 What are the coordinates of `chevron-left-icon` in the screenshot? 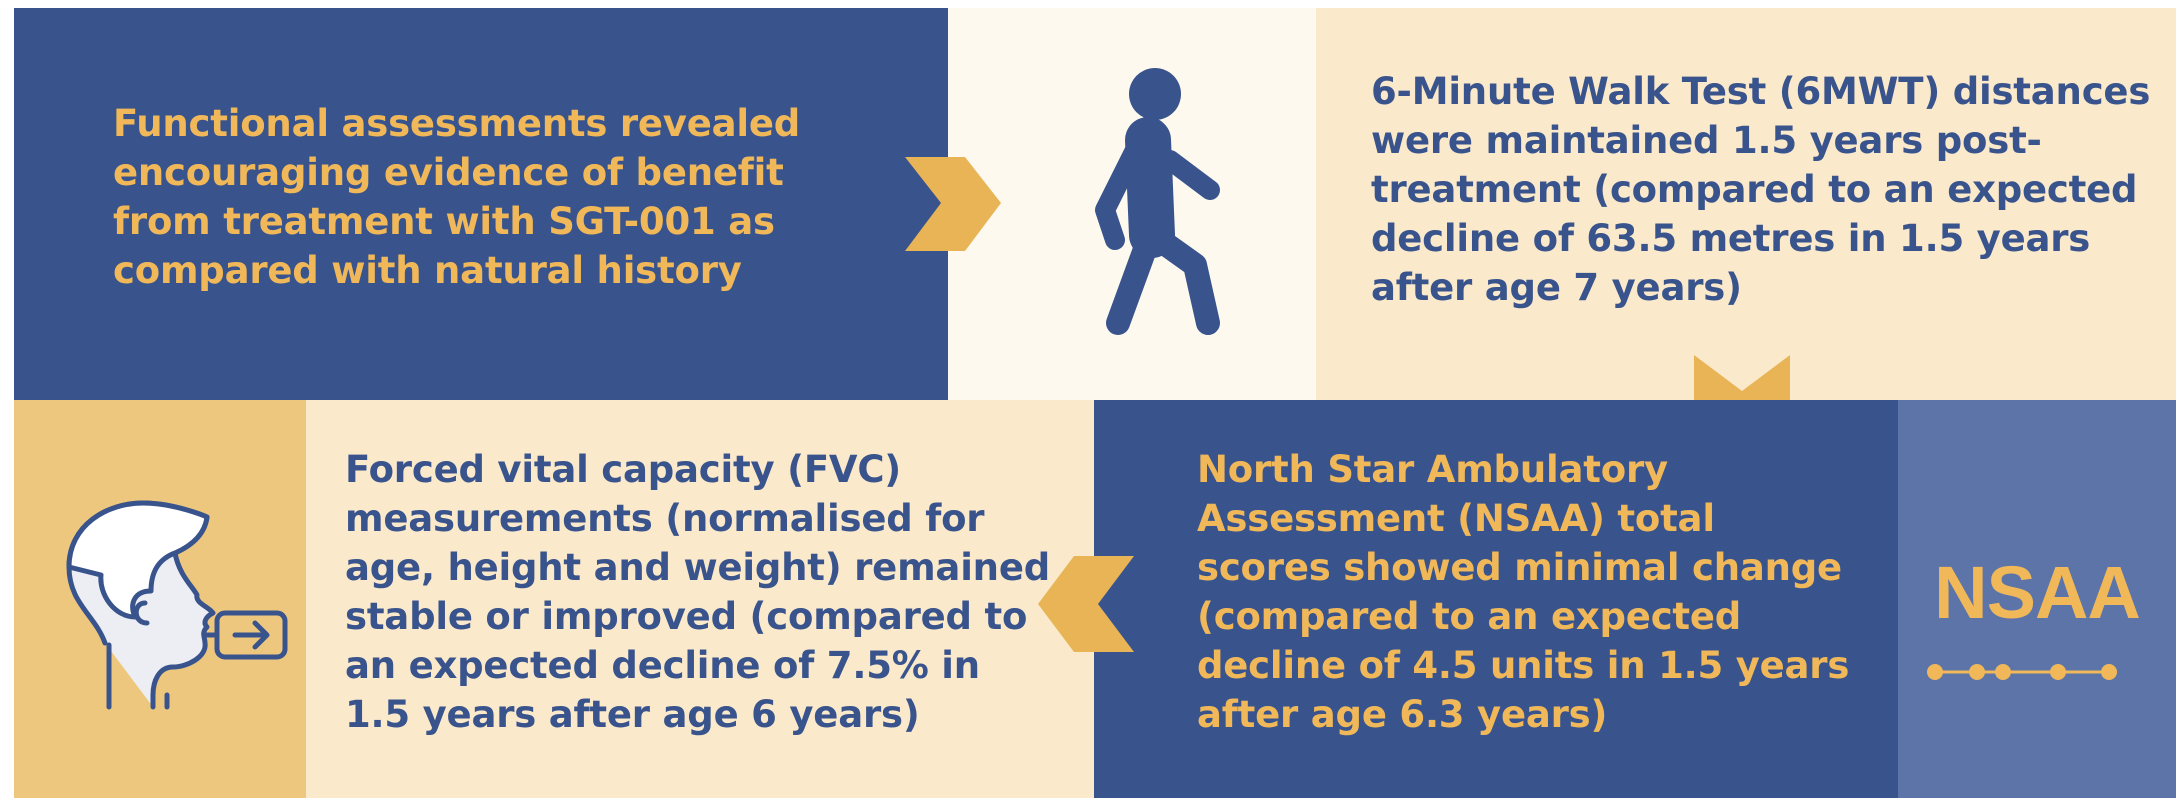 It's located at (1086, 604).